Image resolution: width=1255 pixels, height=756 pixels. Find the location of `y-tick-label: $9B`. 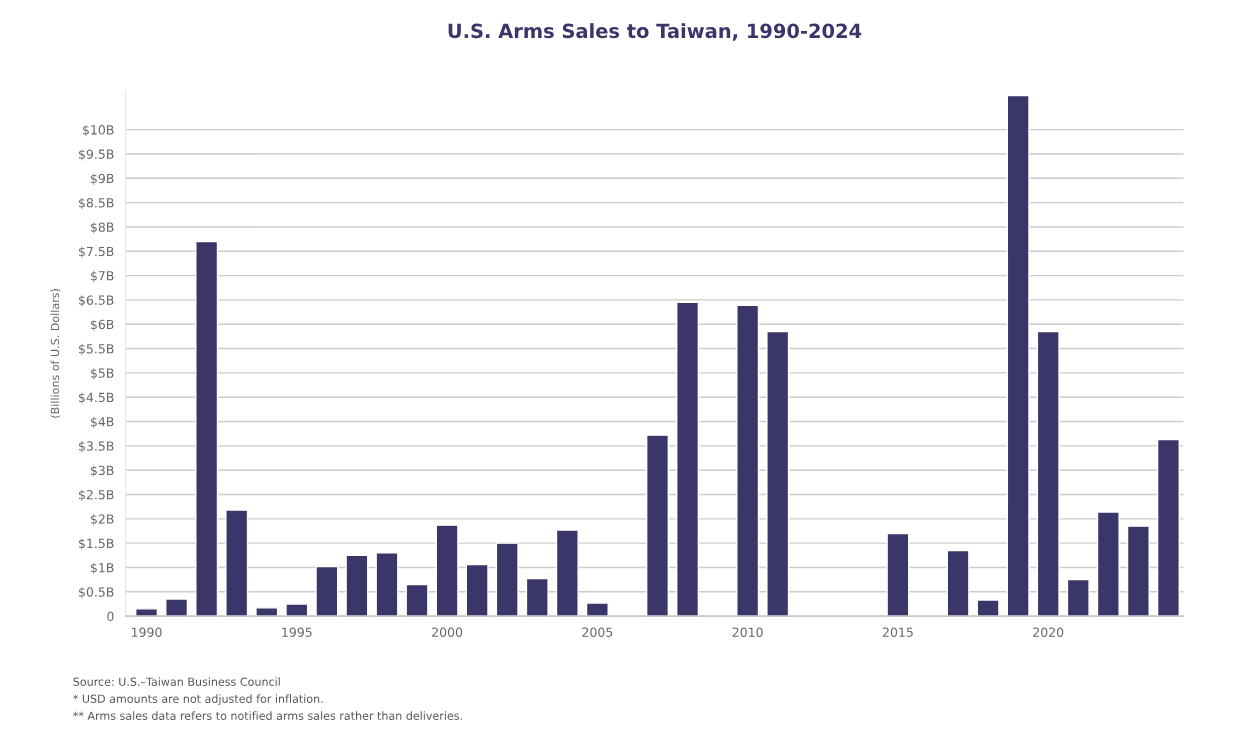

y-tick-label: $9B is located at coordinates (102, 179).